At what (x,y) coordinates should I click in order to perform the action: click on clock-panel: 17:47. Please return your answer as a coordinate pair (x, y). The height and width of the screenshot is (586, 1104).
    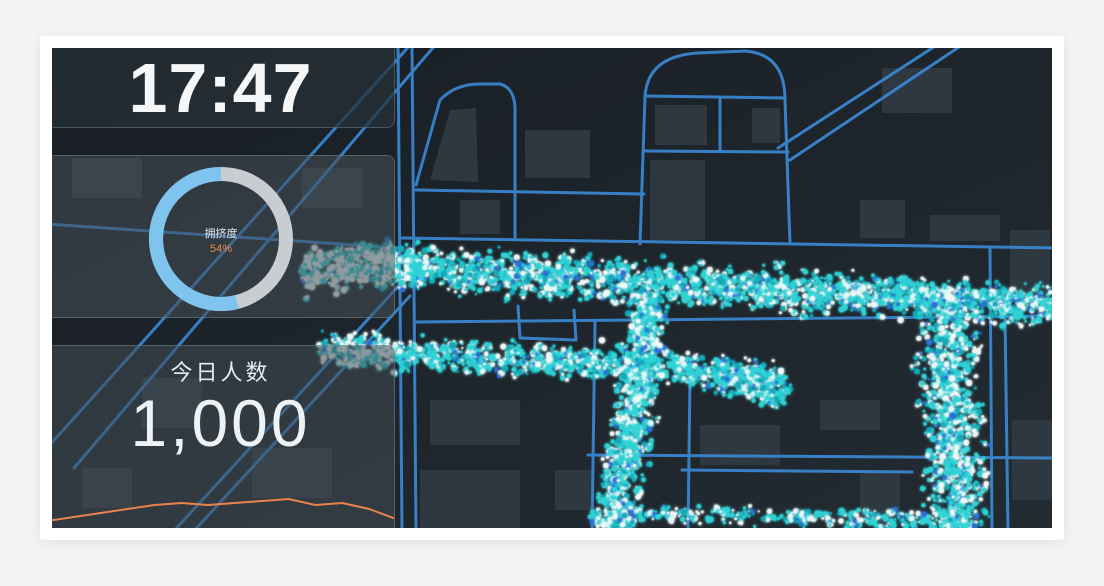
    Looking at the image, I should click on (223, 88).